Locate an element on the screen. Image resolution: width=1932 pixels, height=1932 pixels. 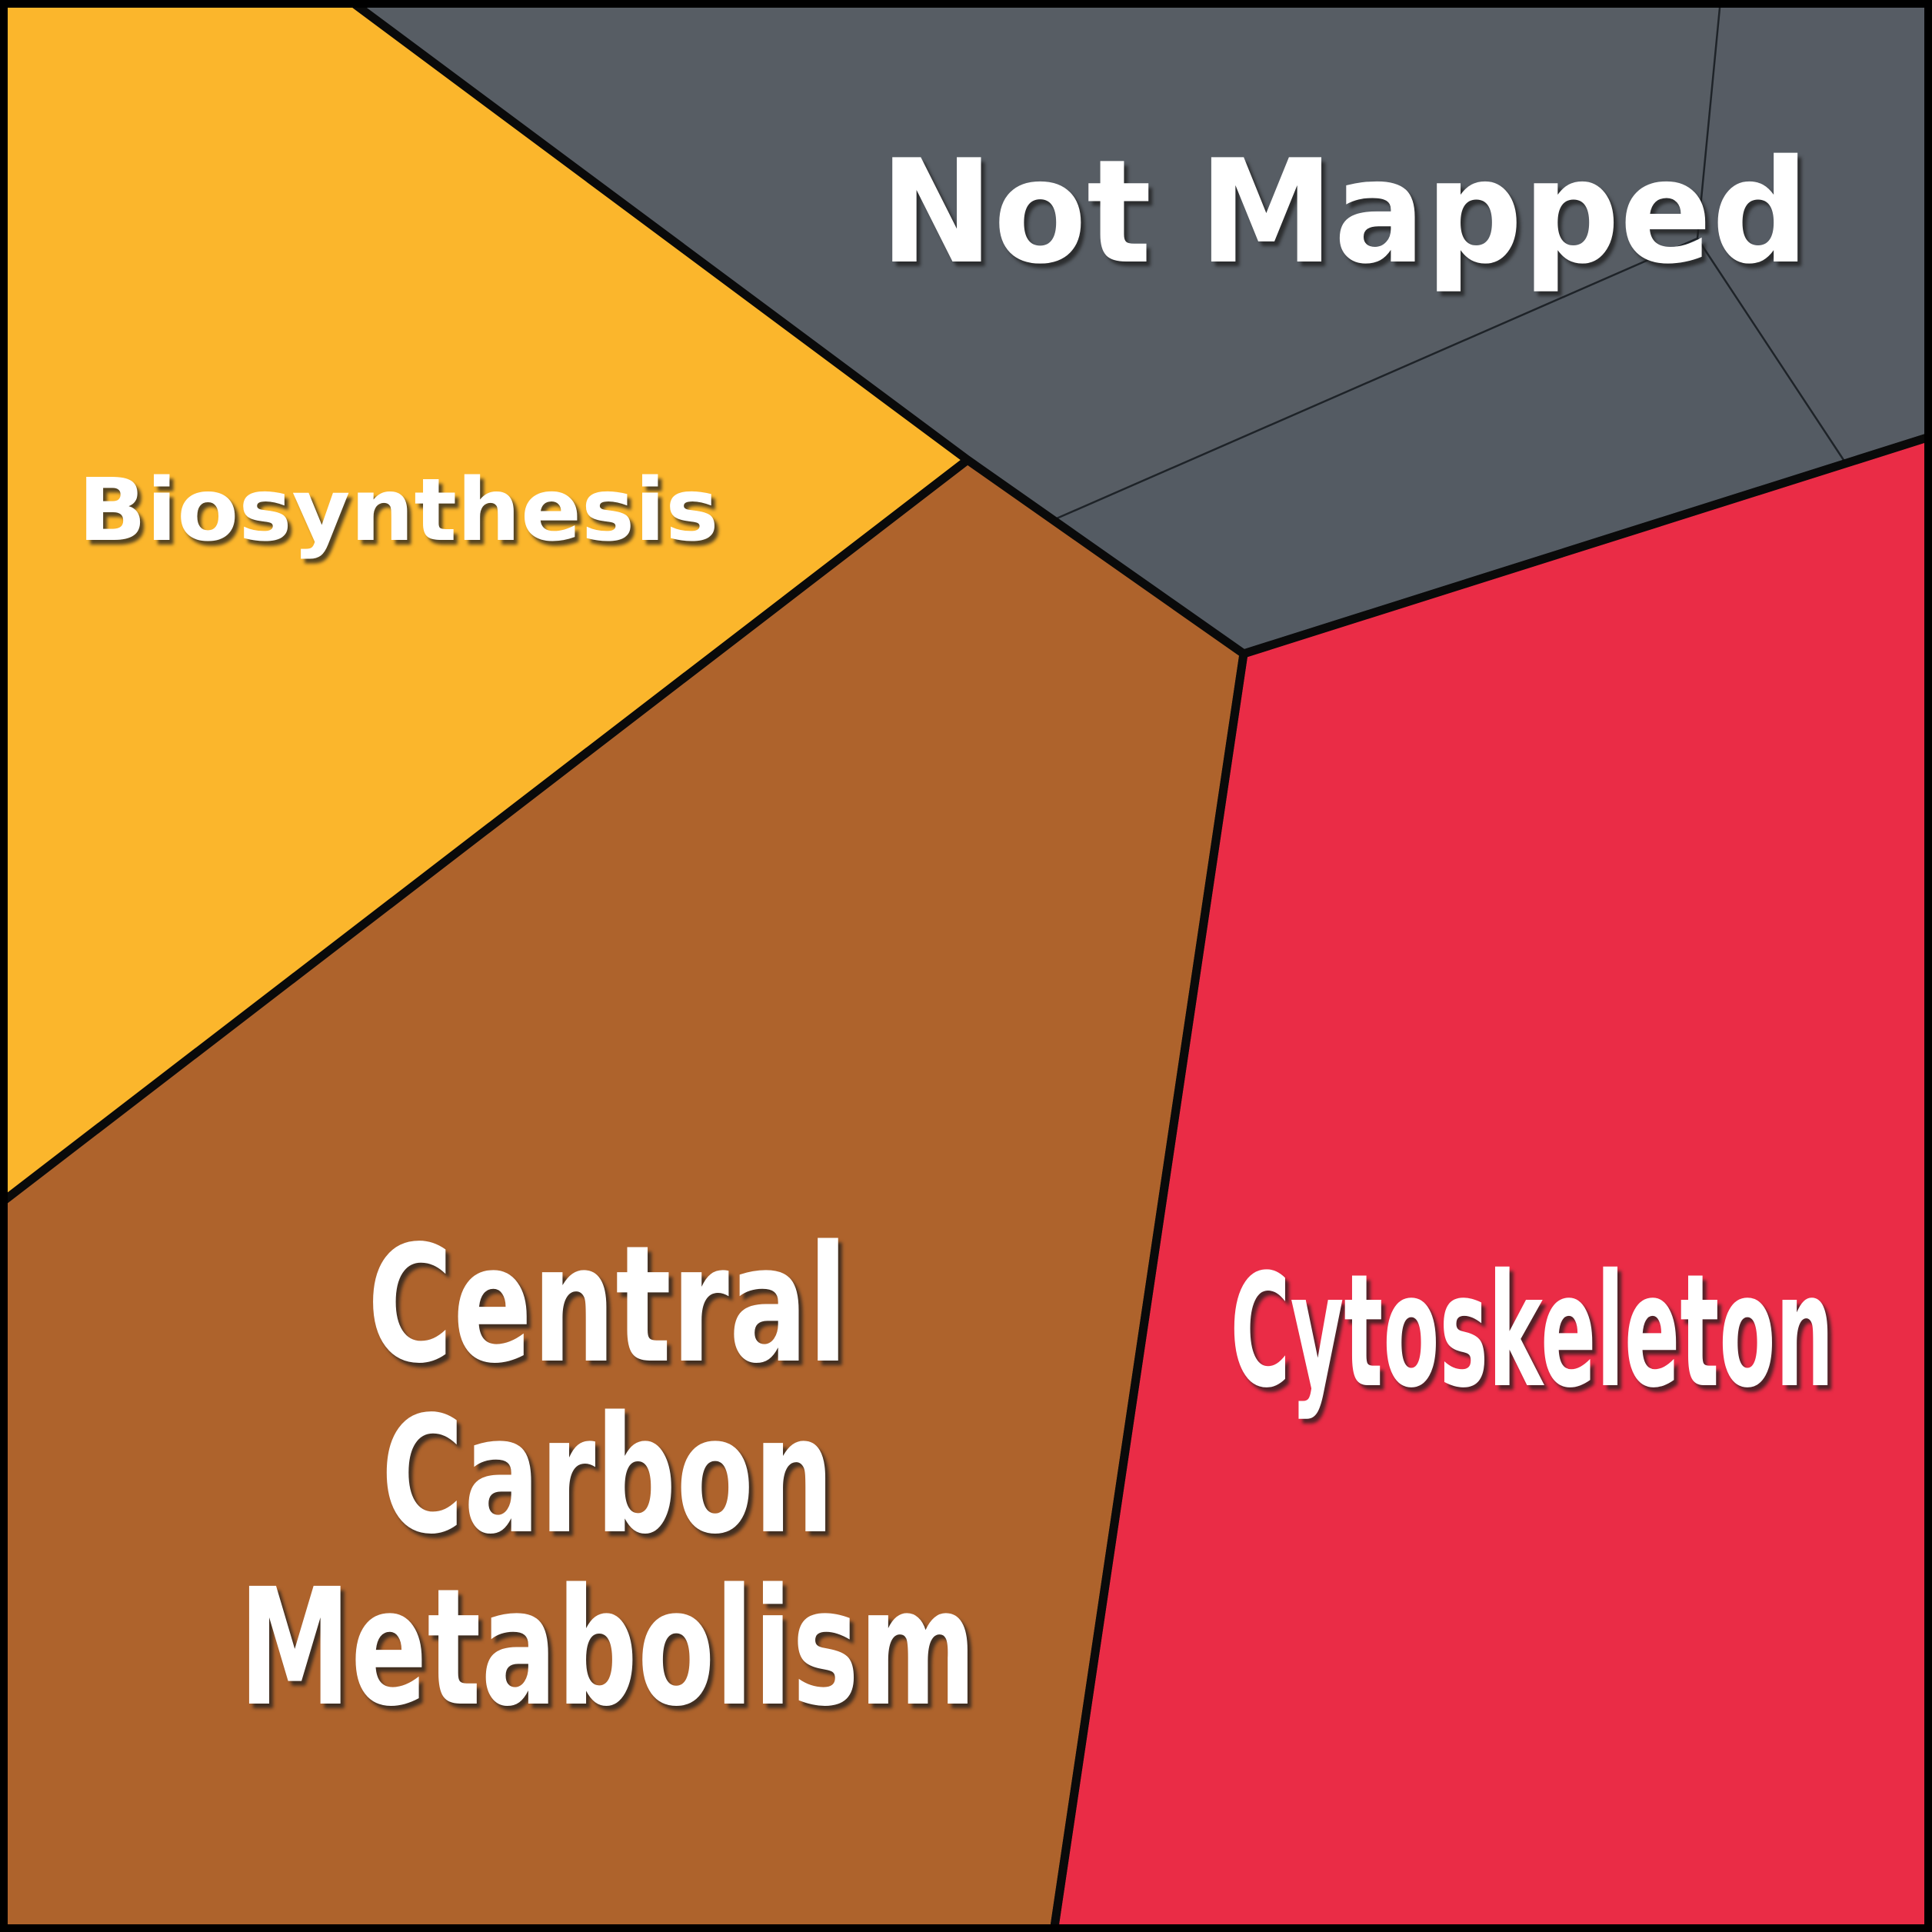
label-biosynthesis: Biosynthesis is located at coordinates (398, 511).